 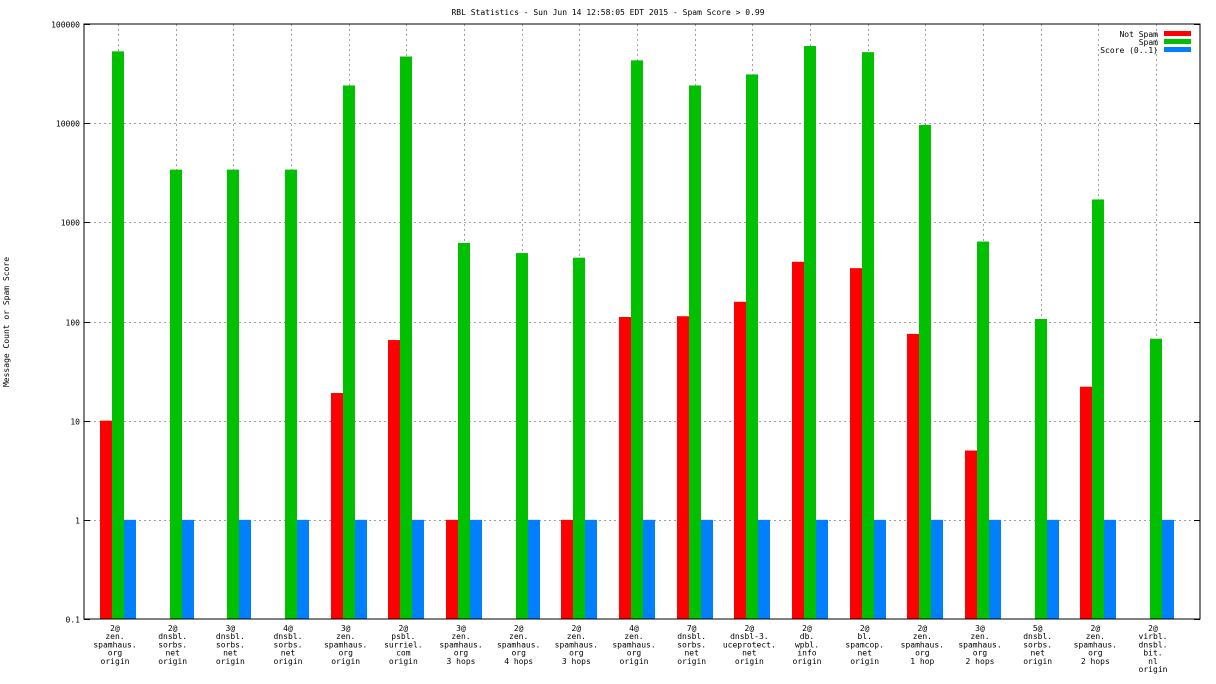 What do you see at coordinates (6, 322) in the screenshot?
I see `y-axis-label: Message Count or Spam Score` at bounding box center [6, 322].